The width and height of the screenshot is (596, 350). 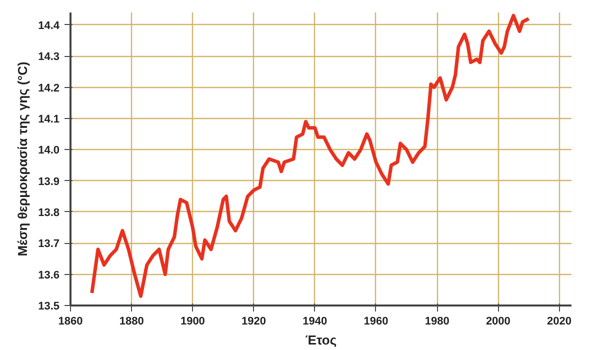 I want to click on y-tick-label: 14.0, so click(x=49, y=150).